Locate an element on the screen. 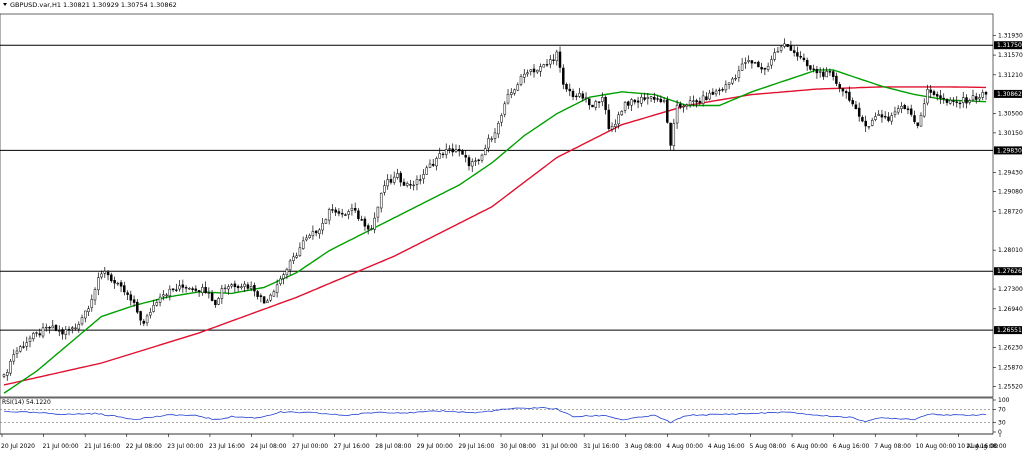 This screenshot has height=452, width=1024. collapse-triangle-icon is located at coordinates (5, 4).